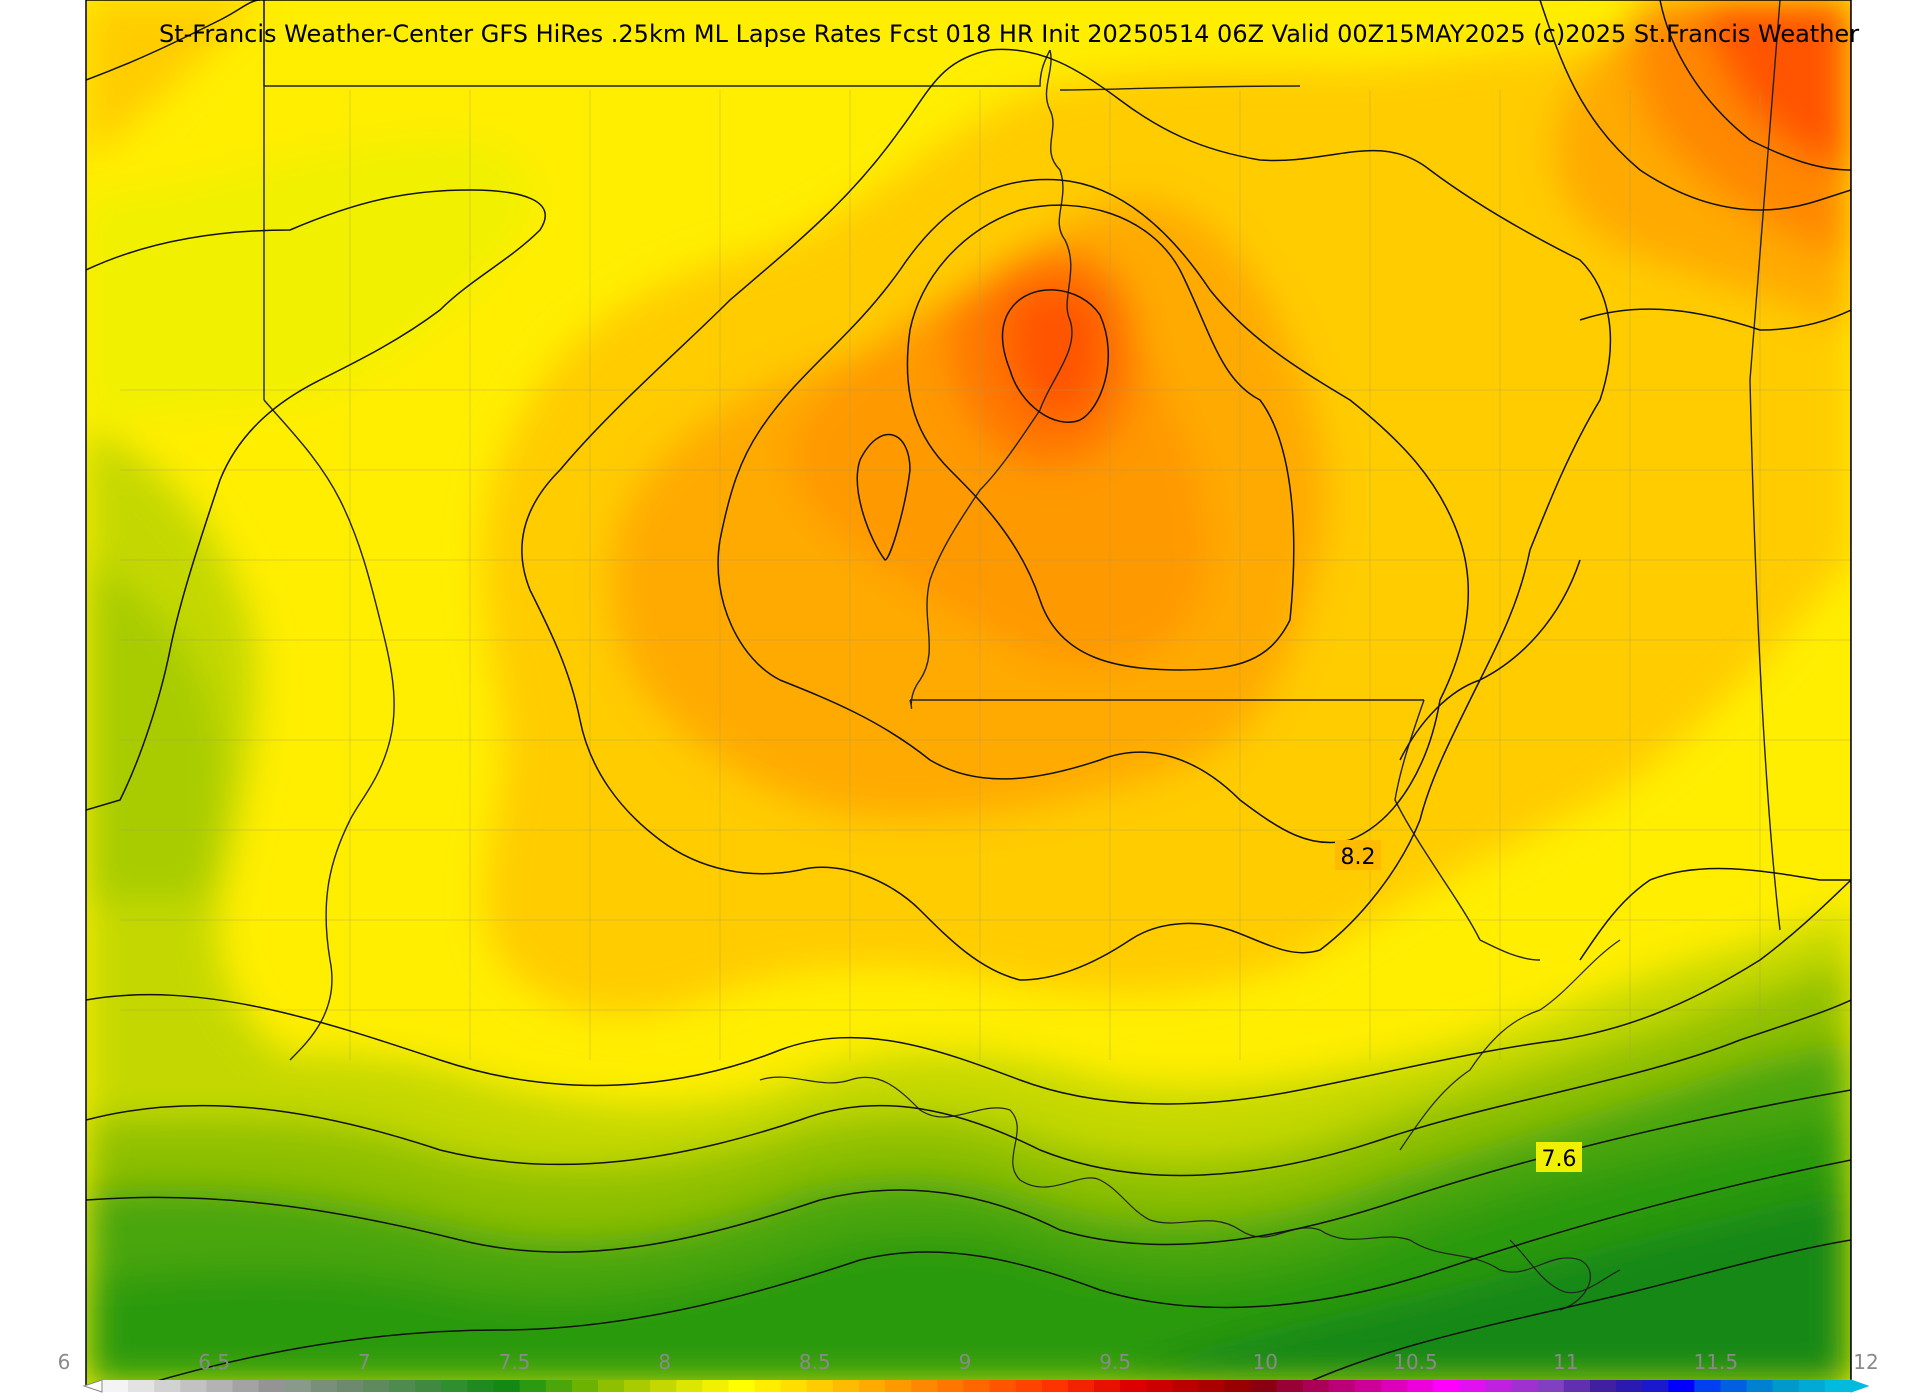 The image size is (1920, 1400). Describe the element at coordinates (92, 1386) in the screenshot. I see `colorbar-min-arrow` at that location.